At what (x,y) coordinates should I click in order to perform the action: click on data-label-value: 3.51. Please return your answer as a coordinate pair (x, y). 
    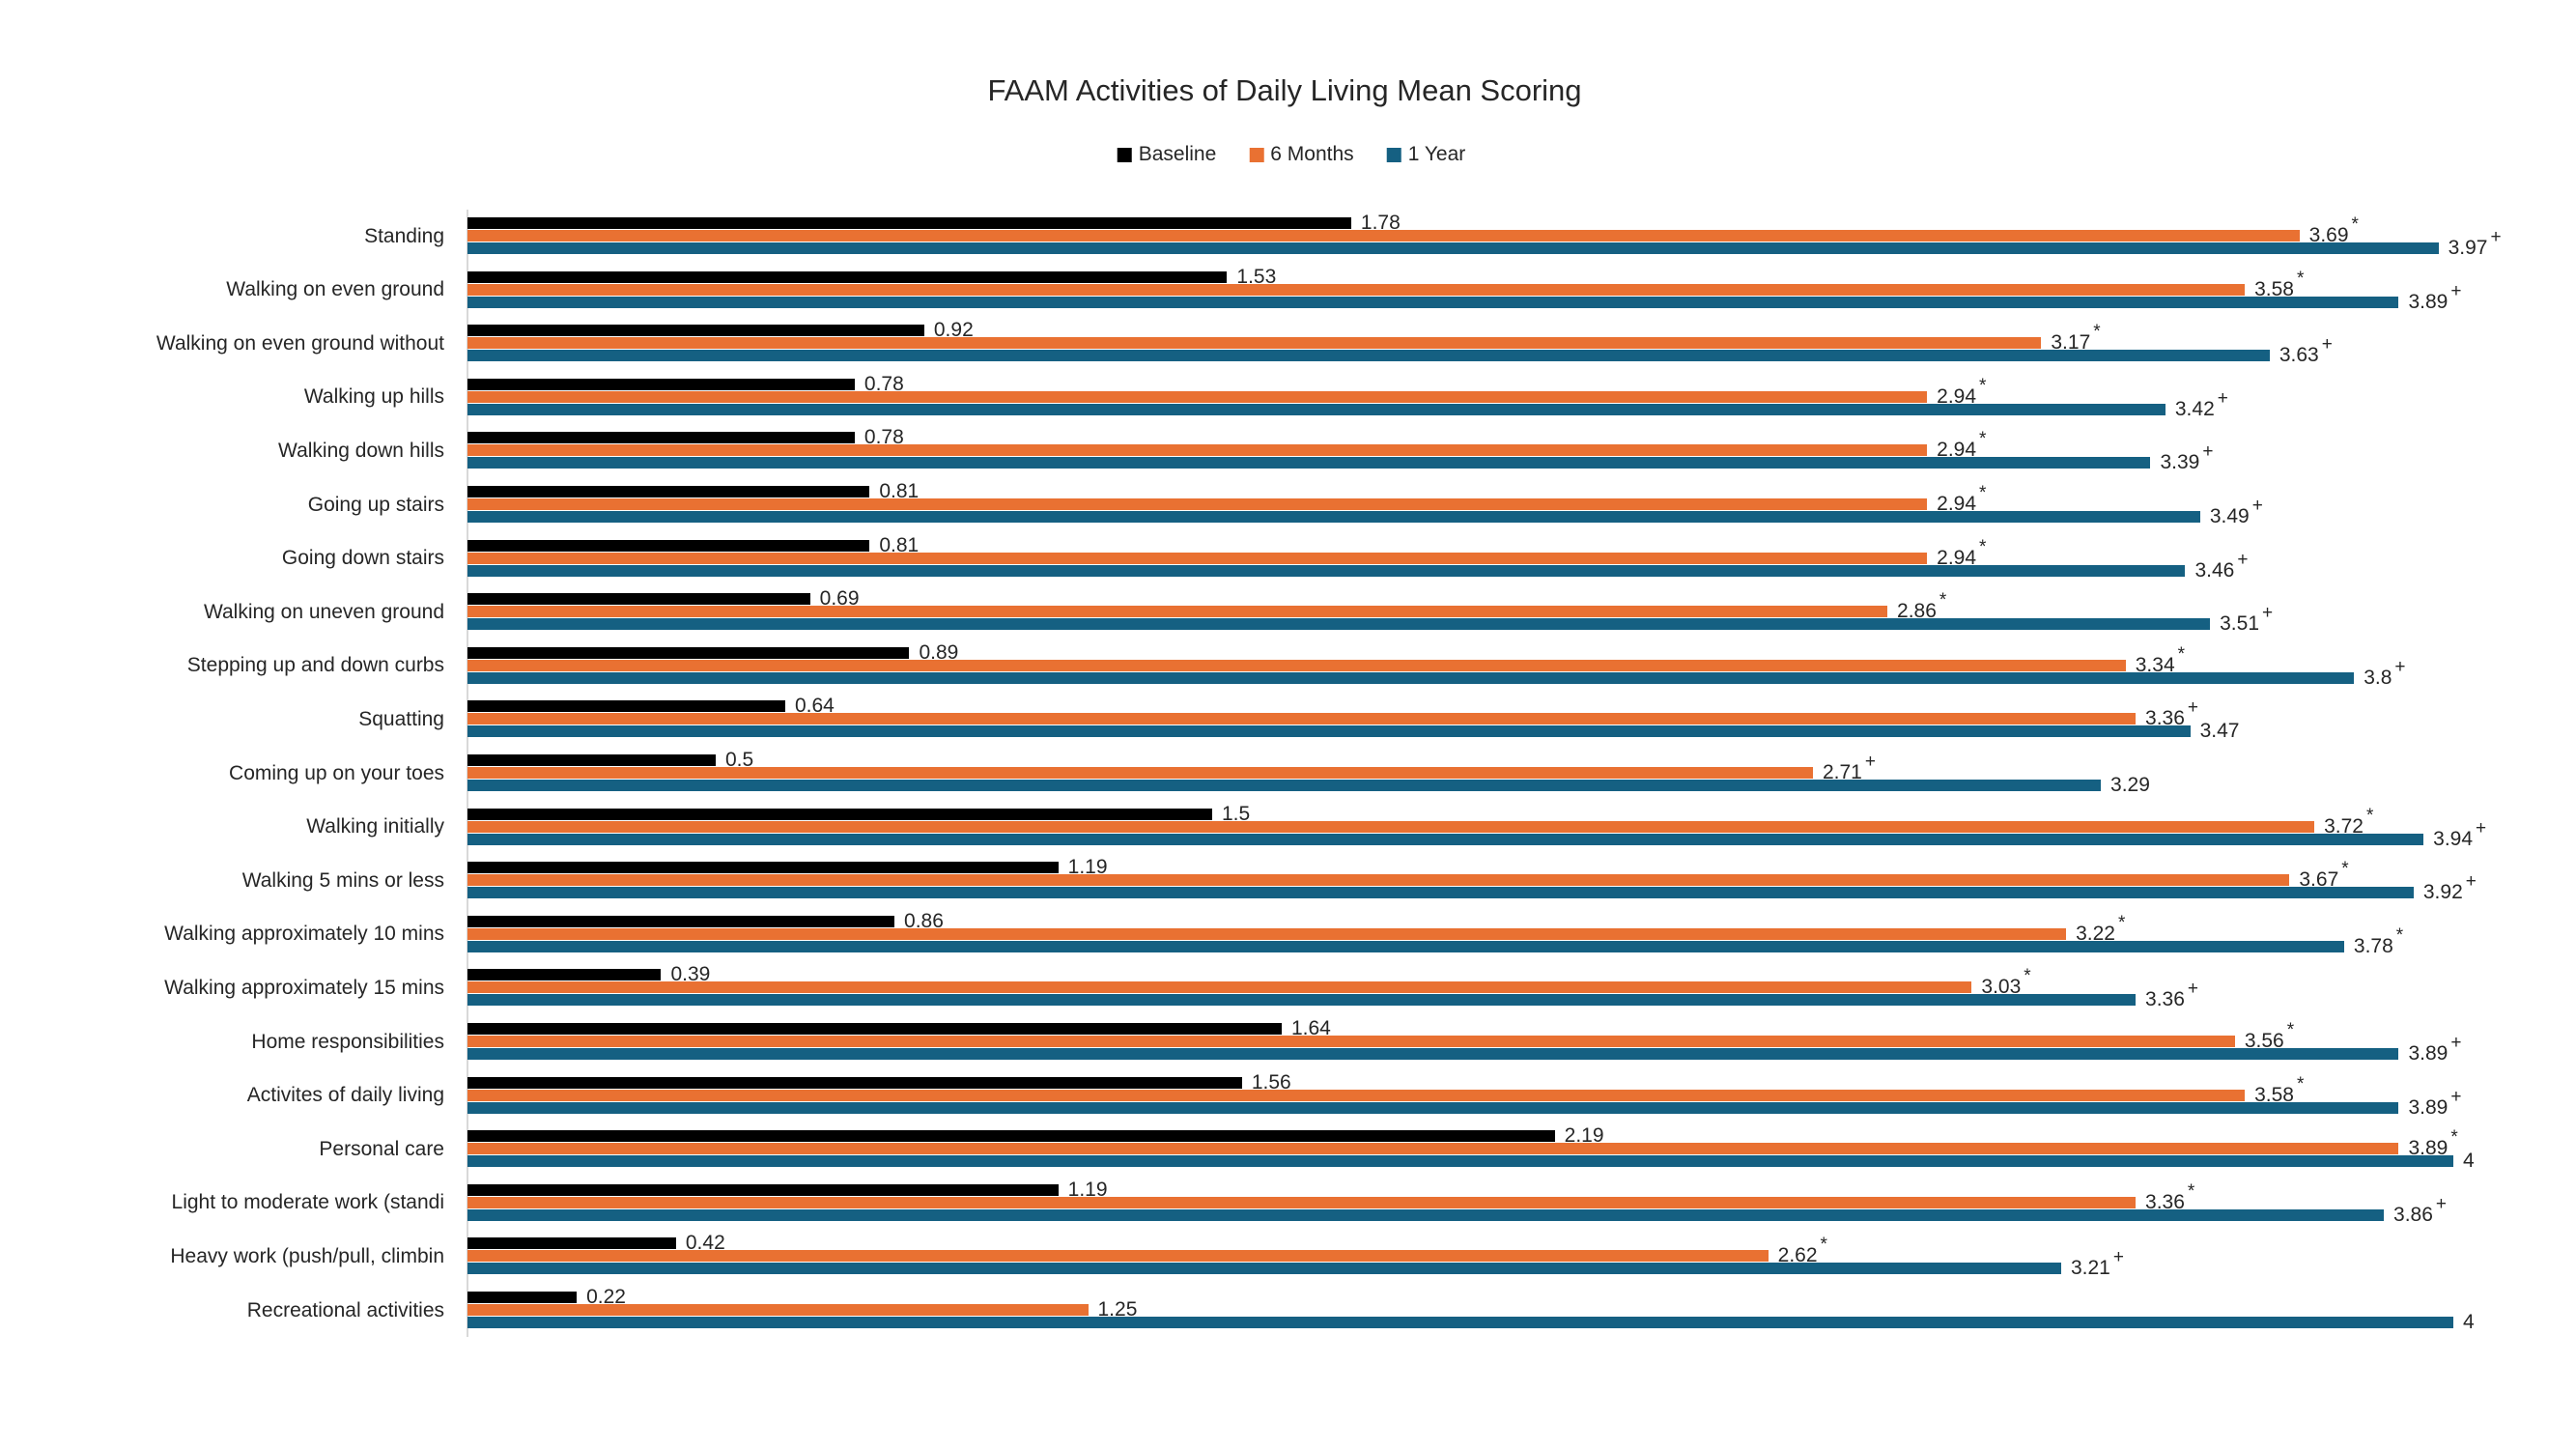
    Looking at the image, I should click on (2239, 624).